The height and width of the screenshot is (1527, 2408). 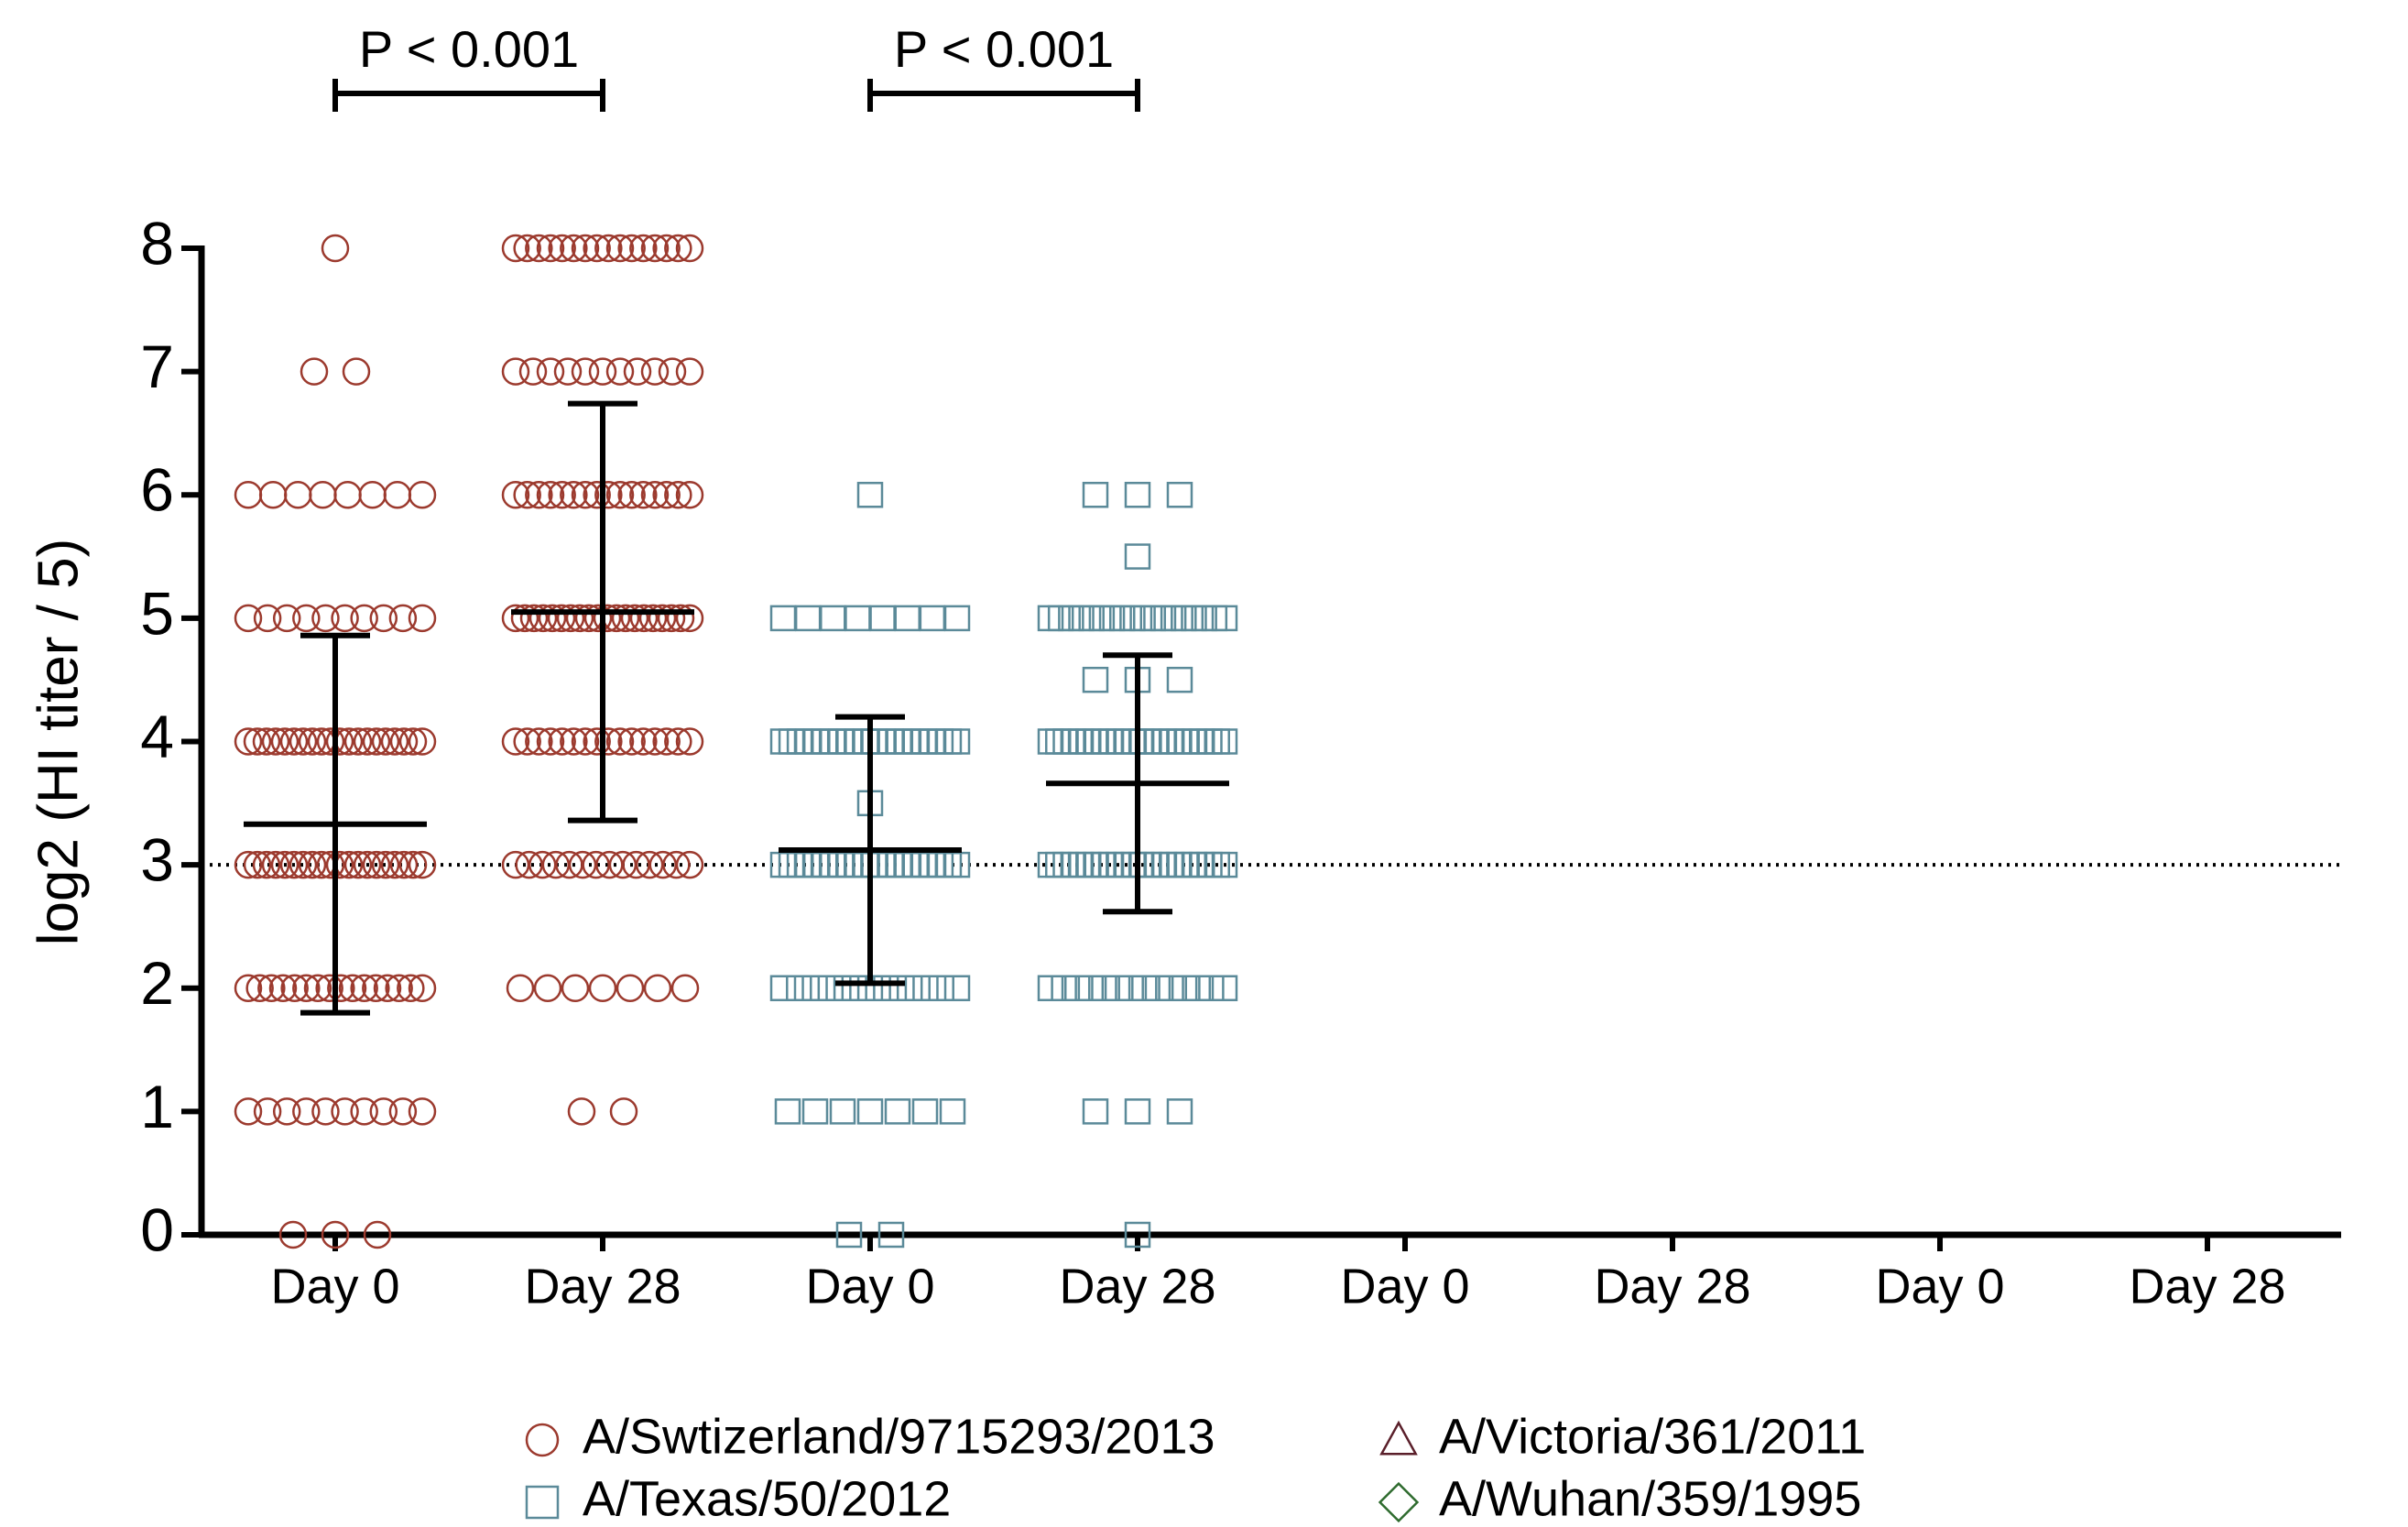 I want to click on x-tick-label: Day 0, so click(x=1404, y=1286).